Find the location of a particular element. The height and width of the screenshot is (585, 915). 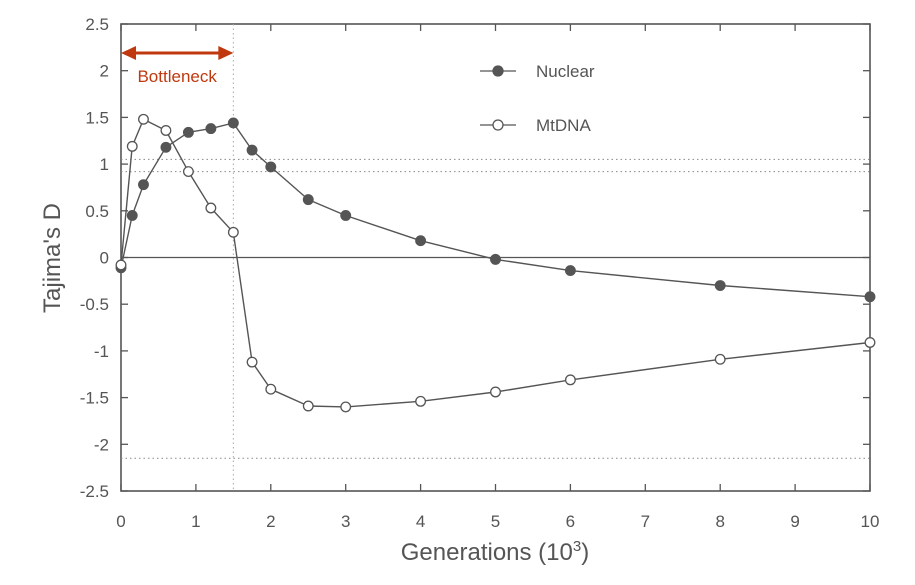

x-axis-title: Generations (103) is located at coordinates (495, 552).